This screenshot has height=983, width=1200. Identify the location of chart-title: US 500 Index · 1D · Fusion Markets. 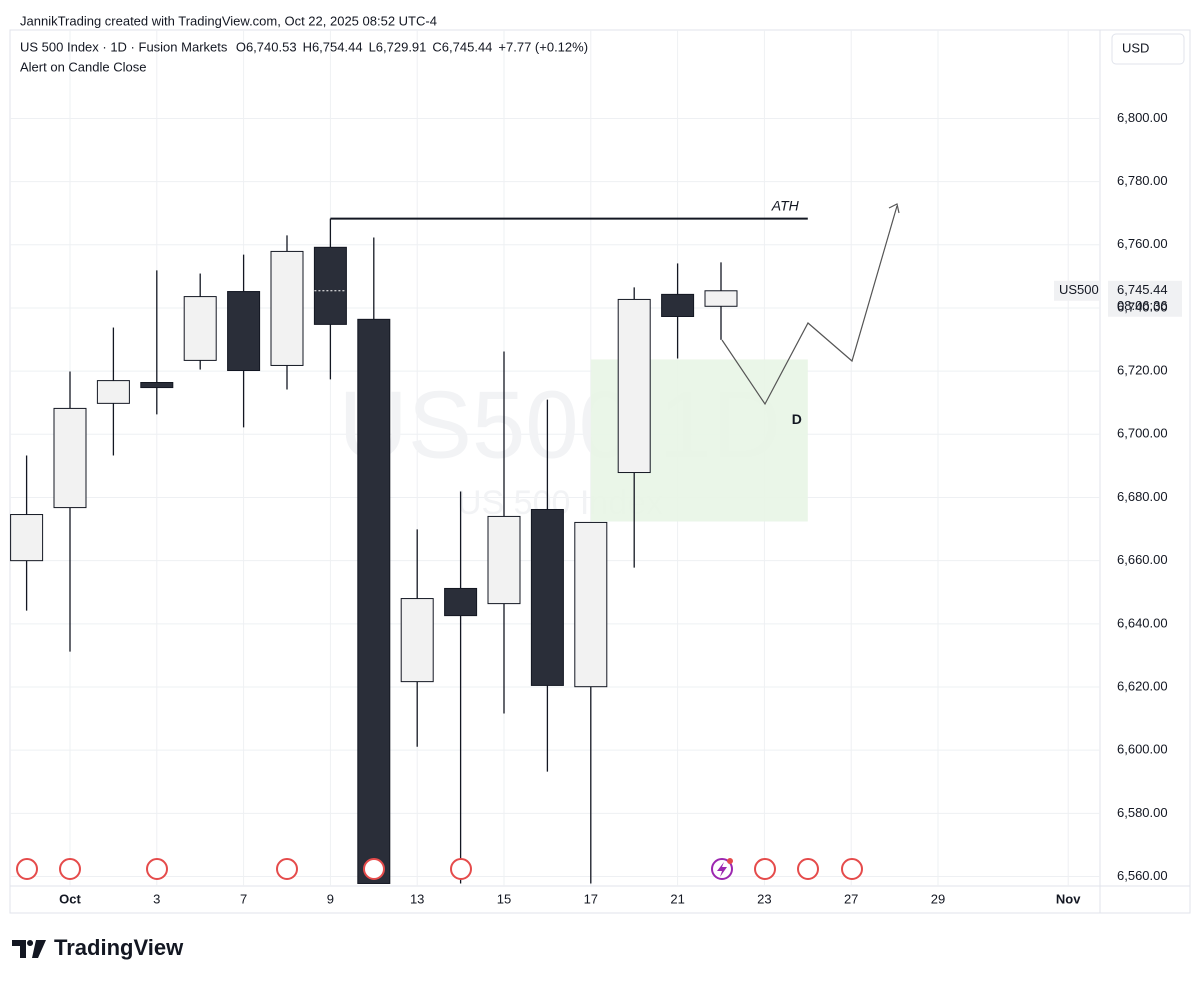
(124, 46).